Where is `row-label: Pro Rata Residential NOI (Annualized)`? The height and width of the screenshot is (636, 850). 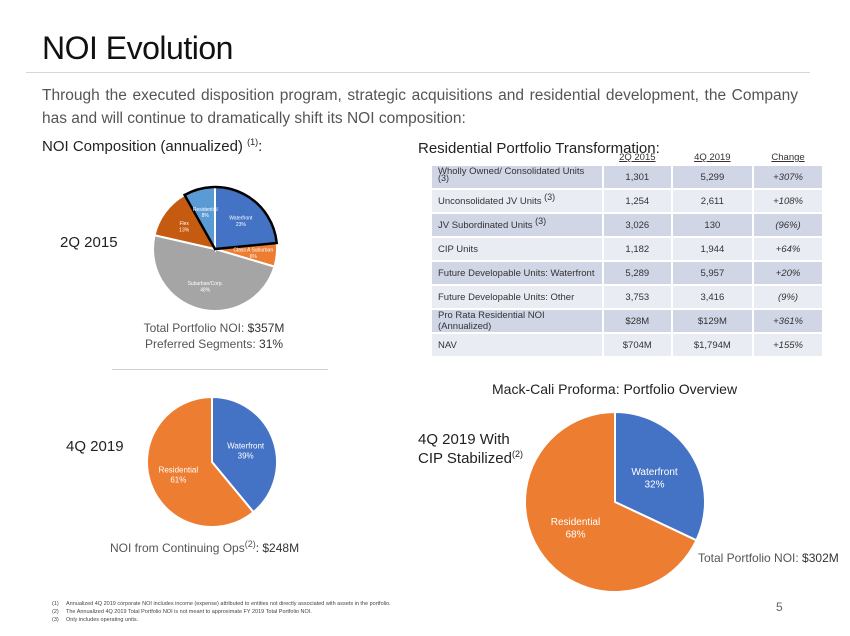
row-label: Pro Rata Residential NOI (Annualized) is located at coordinates (517, 321).